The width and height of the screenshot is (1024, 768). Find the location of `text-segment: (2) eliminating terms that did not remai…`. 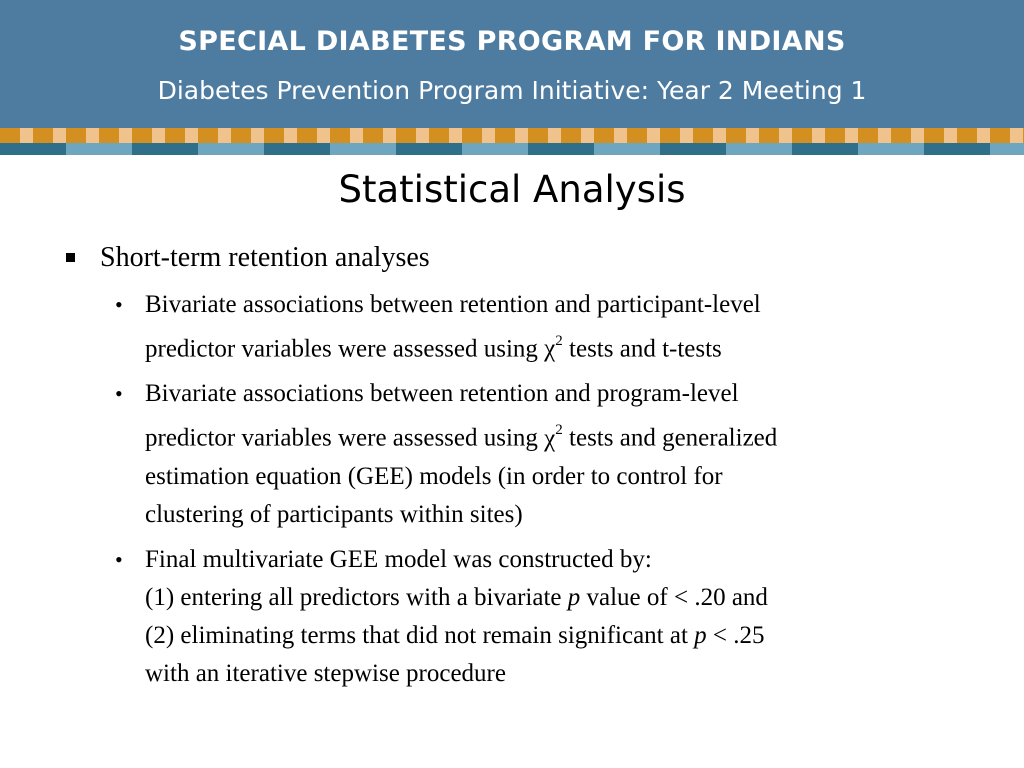

text-segment: (2) eliminating terms that did not remai… is located at coordinates (420, 635).